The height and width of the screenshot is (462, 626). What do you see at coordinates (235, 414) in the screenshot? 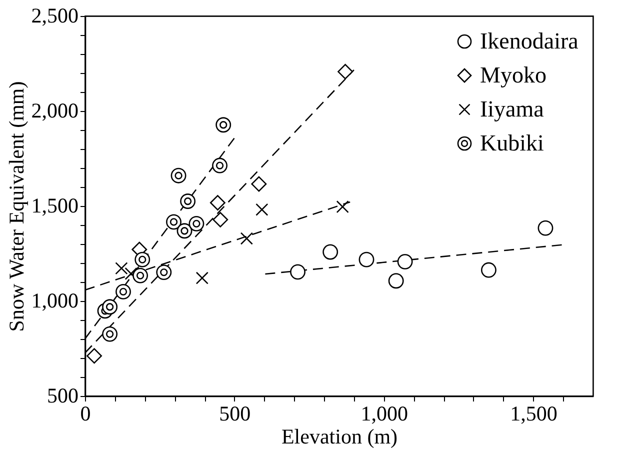
I see `x-tick-label: 500` at bounding box center [235, 414].